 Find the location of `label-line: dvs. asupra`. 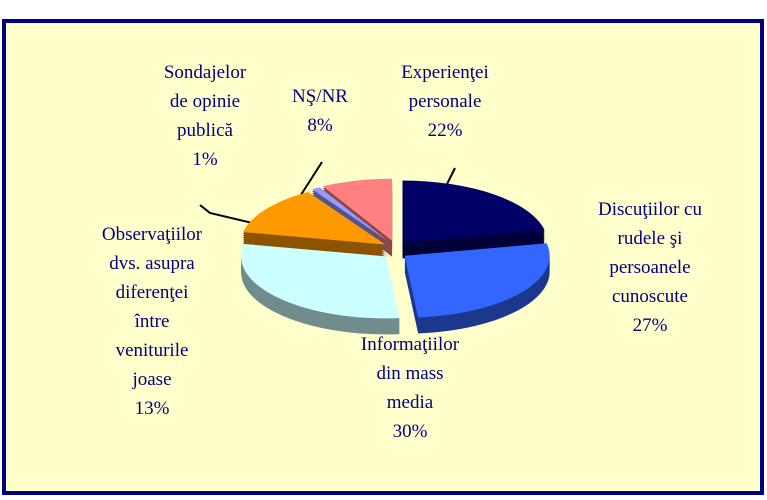

label-line: dvs. asupra is located at coordinates (152, 263).